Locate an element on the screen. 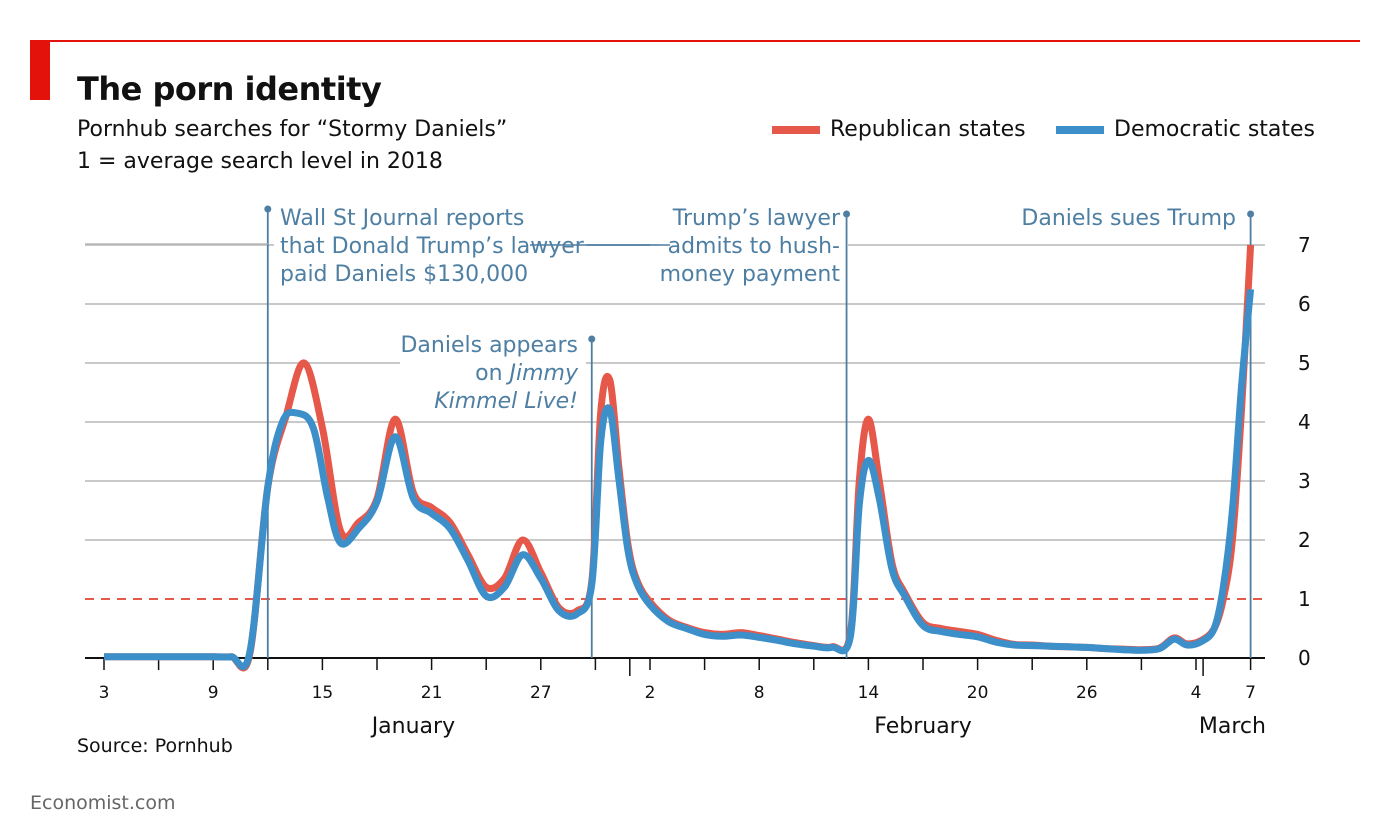  annotation-text: that Donald Trump’s lawyer is located at coordinates (432, 246).